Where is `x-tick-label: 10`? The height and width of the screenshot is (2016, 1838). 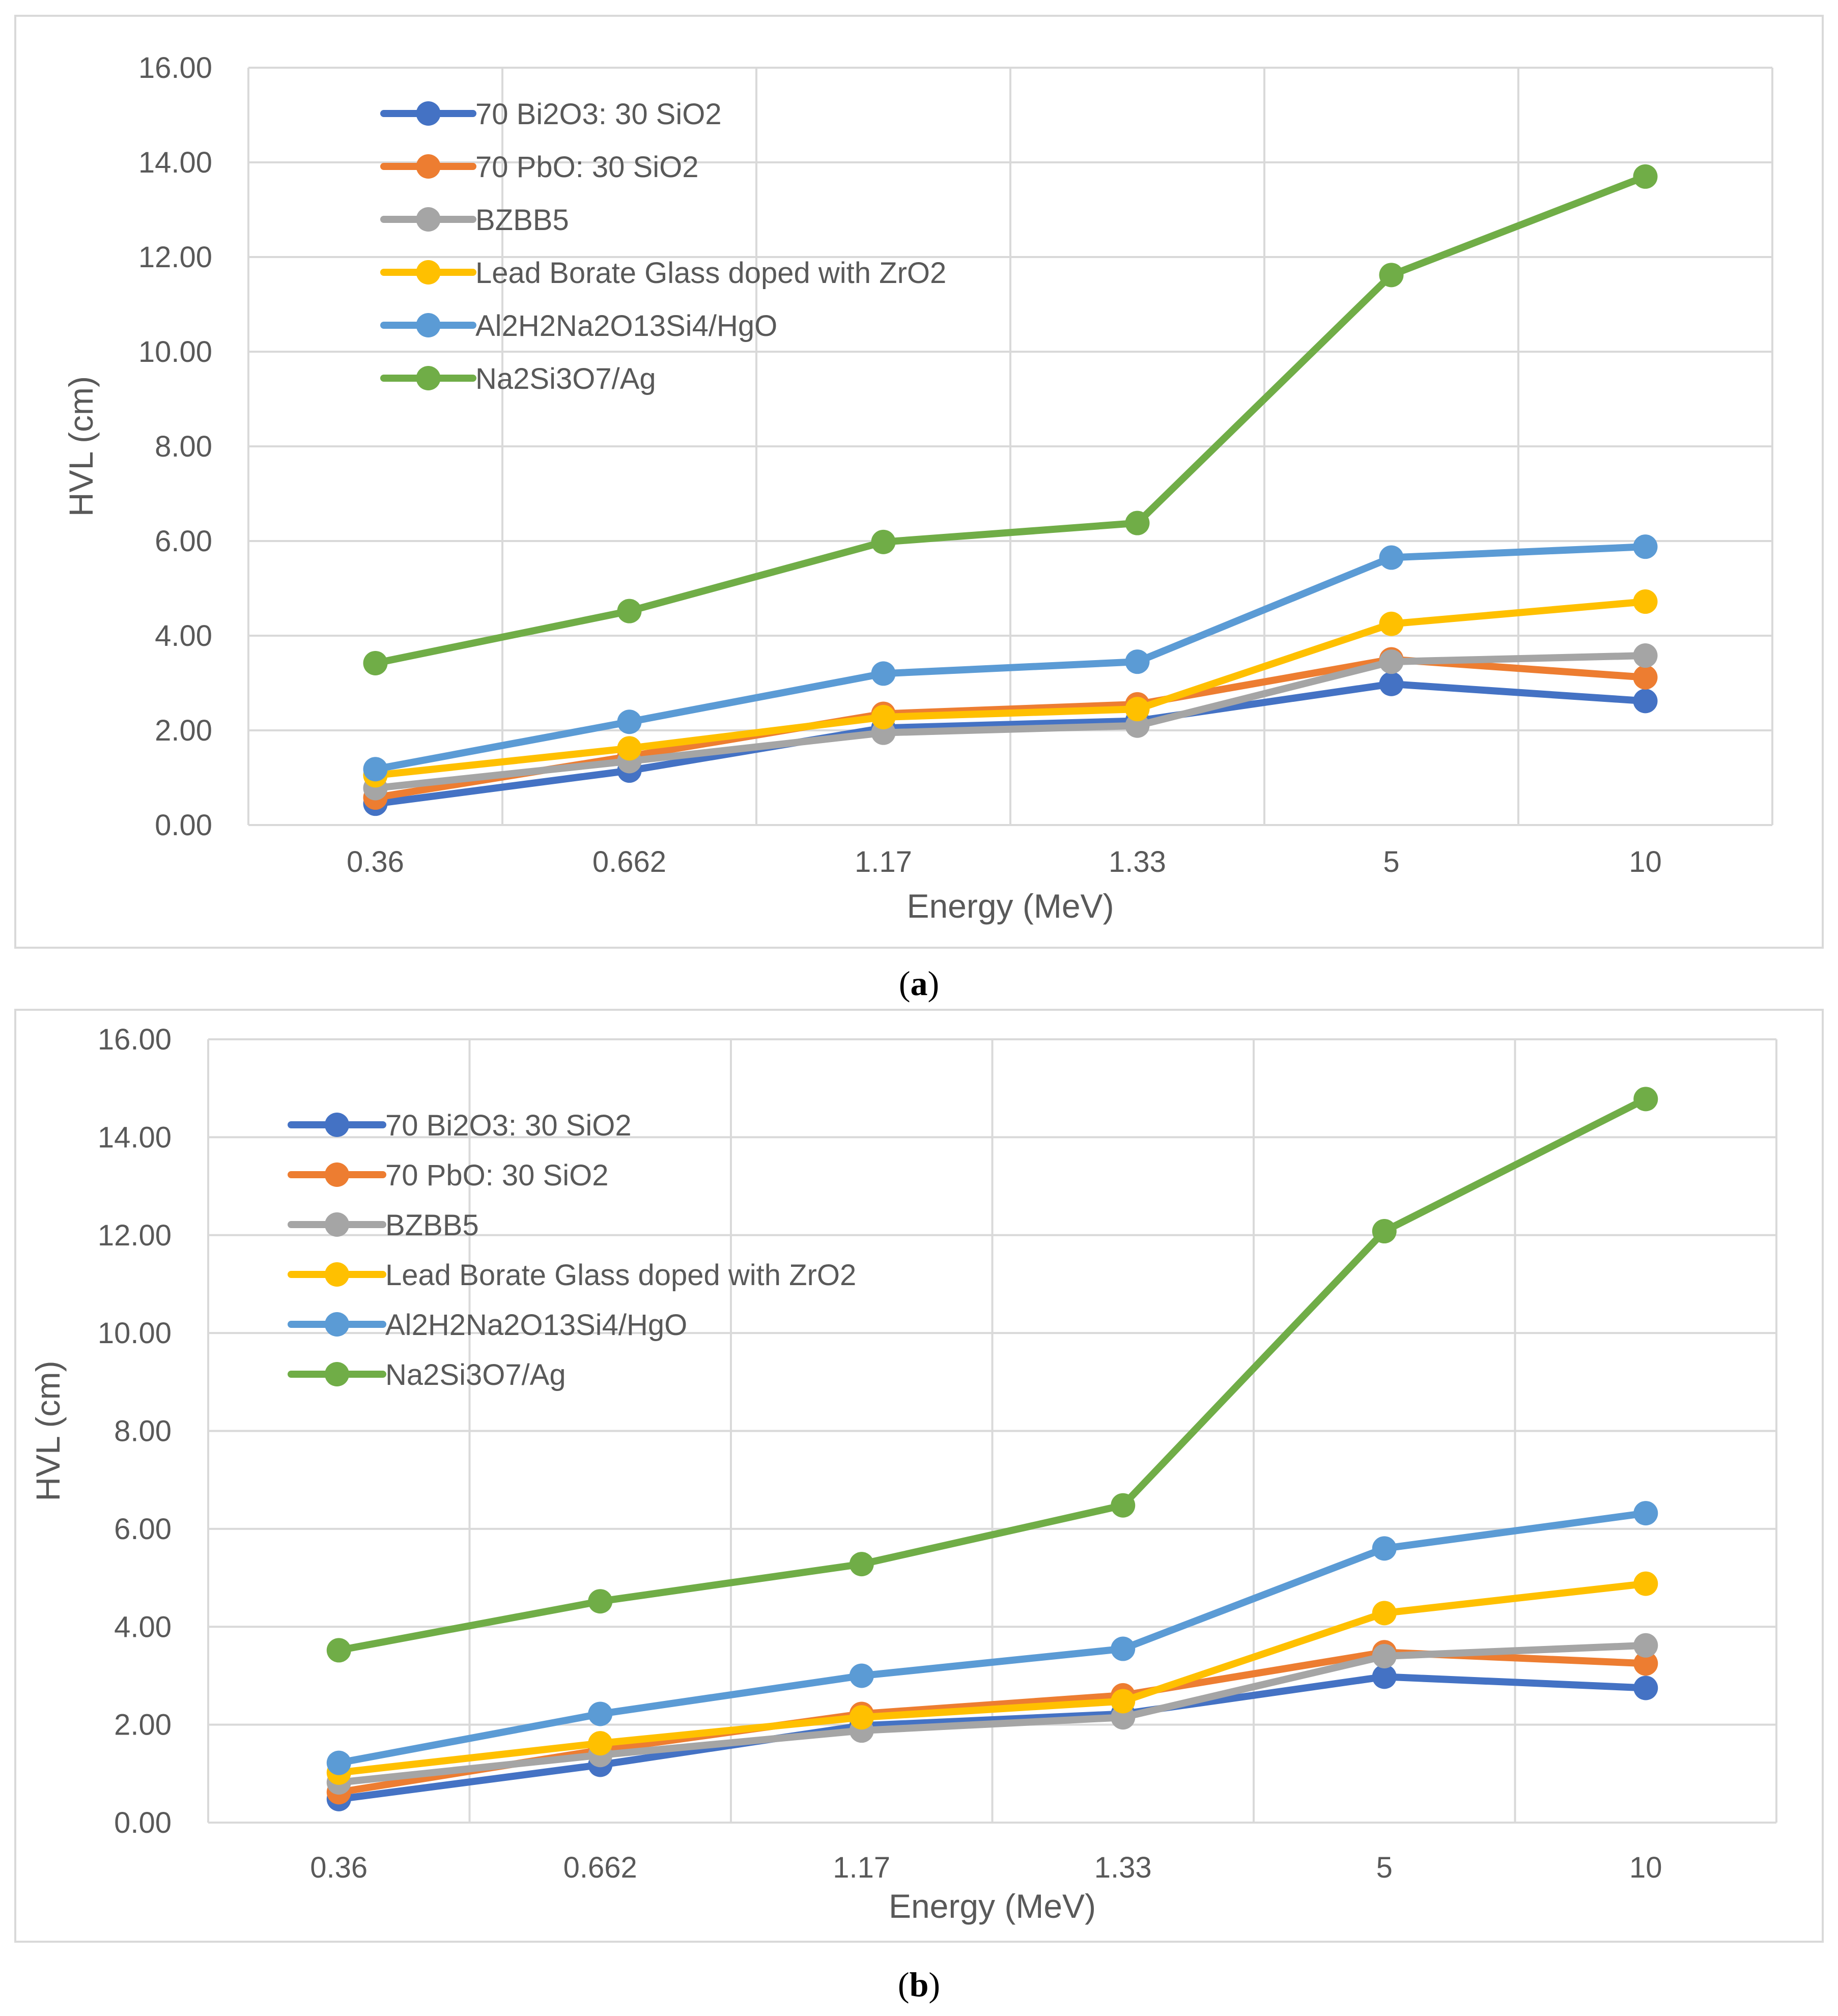 x-tick-label: 10 is located at coordinates (1645, 1867).